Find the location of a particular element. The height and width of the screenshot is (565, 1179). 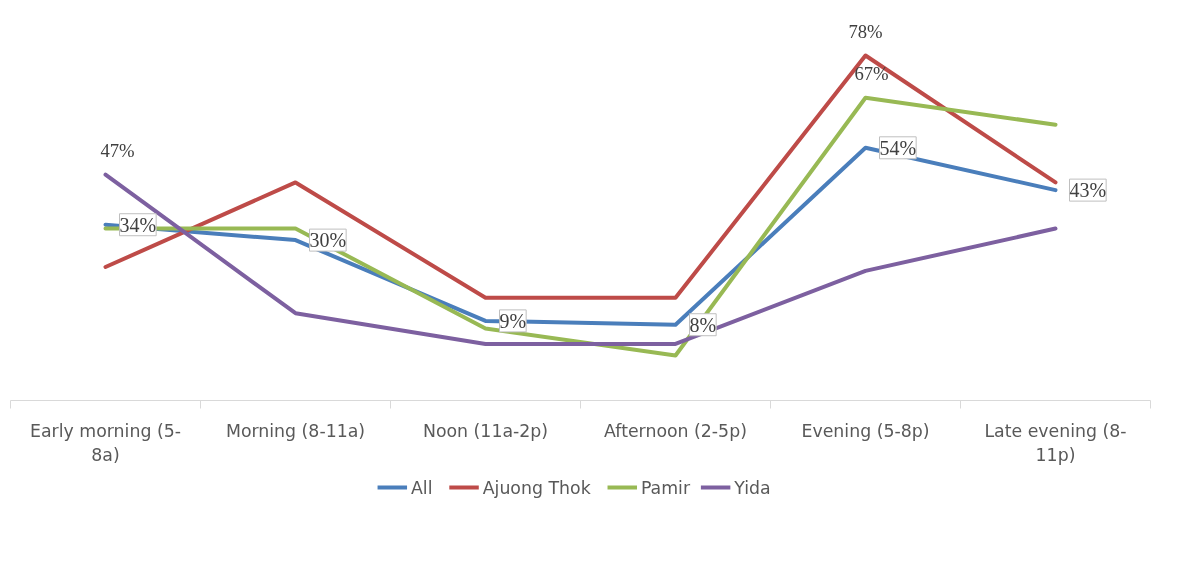

data-label: 67% is located at coordinates (871, 73).